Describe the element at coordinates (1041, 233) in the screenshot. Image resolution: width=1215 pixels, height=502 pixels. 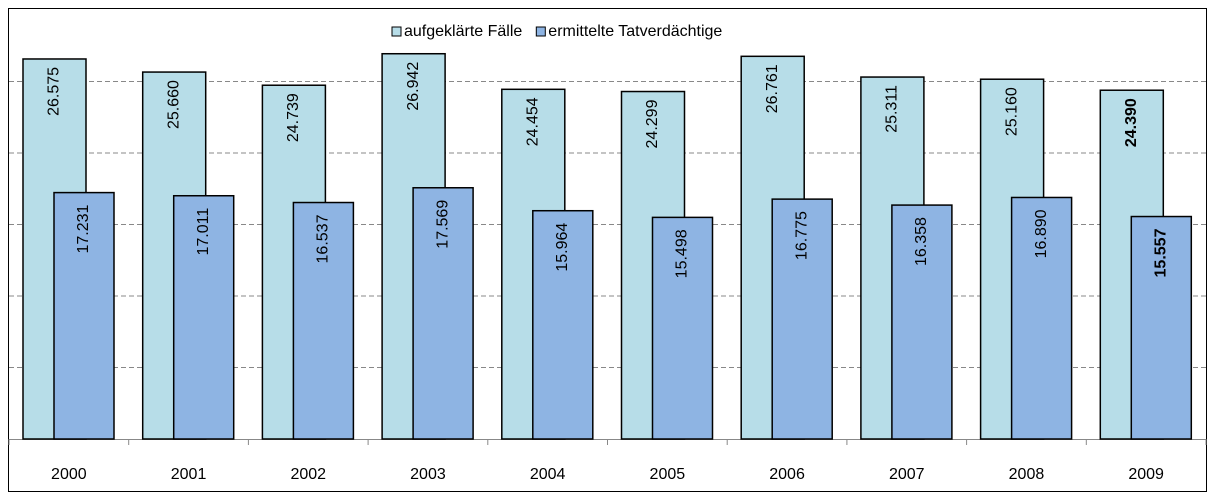
I see `data-label: 16.890` at that location.